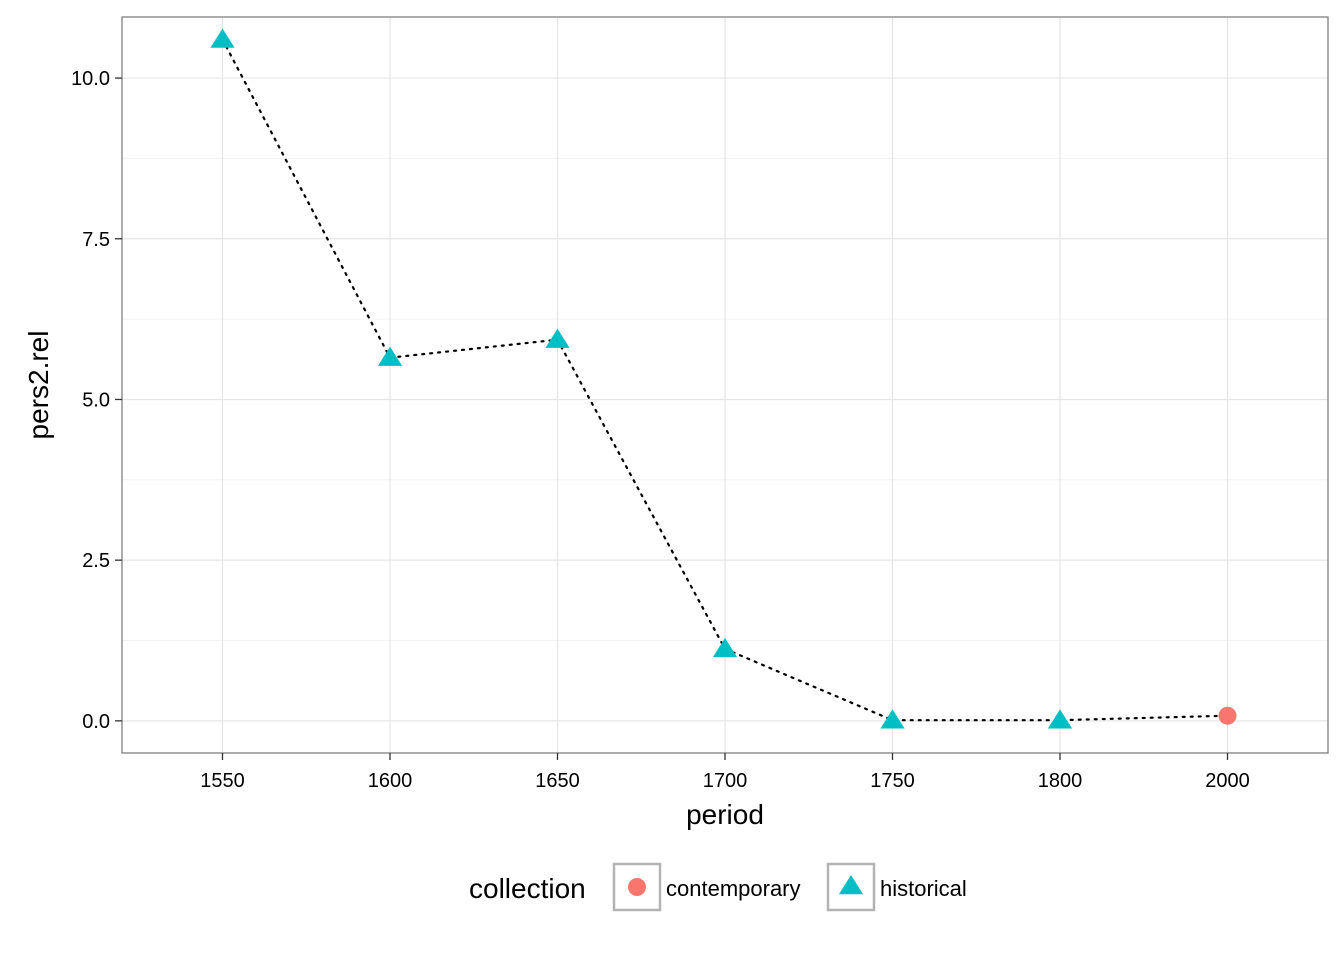  Describe the element at coordinates (96, 722) in the screenshot. I see `y-tick-label: 0.0` at that location.